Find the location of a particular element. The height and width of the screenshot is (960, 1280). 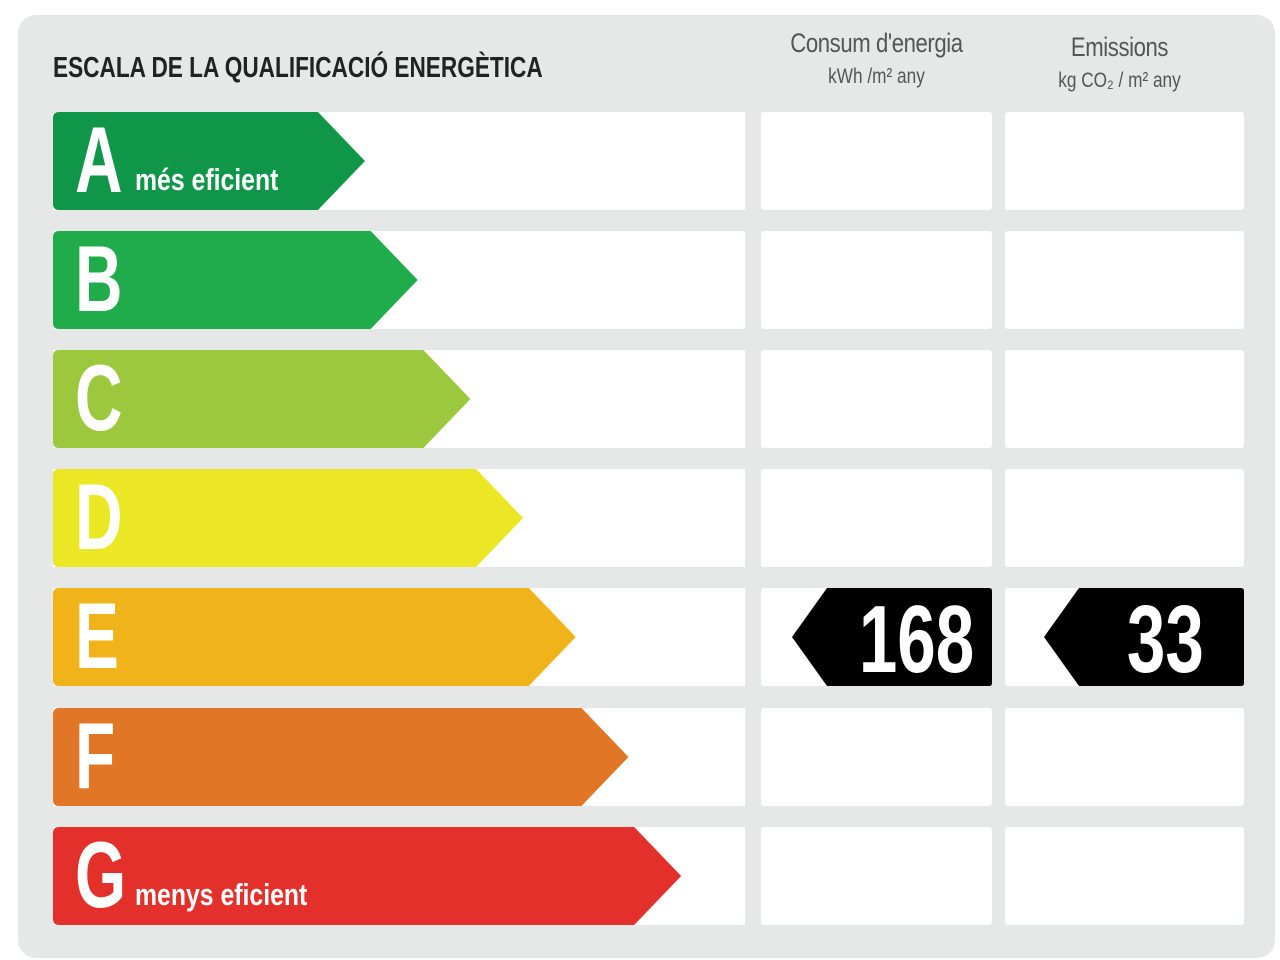

energy-column-header: Consum d'energia kWh /m² any is located at coordinates (876, 58).